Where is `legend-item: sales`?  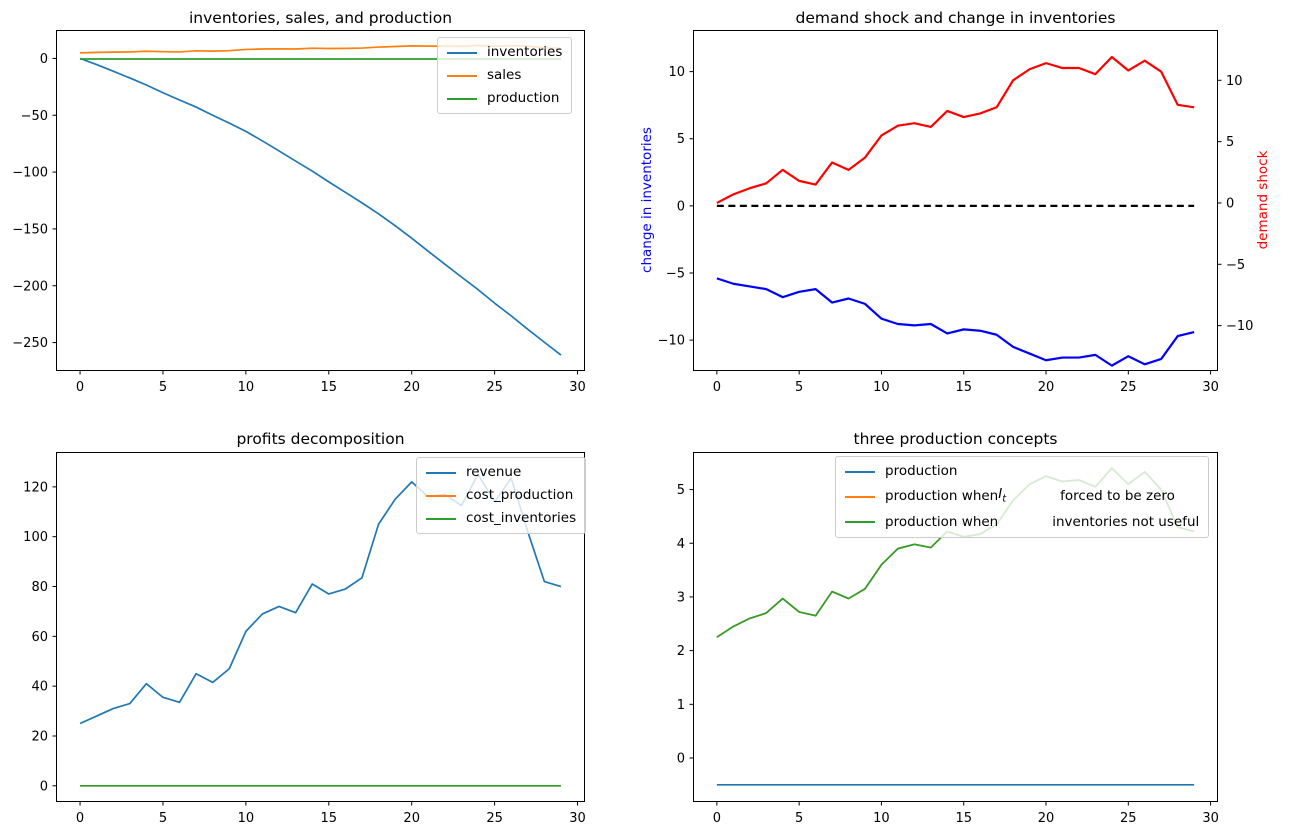 legend-item: sales is located at coordinates (504, 75).